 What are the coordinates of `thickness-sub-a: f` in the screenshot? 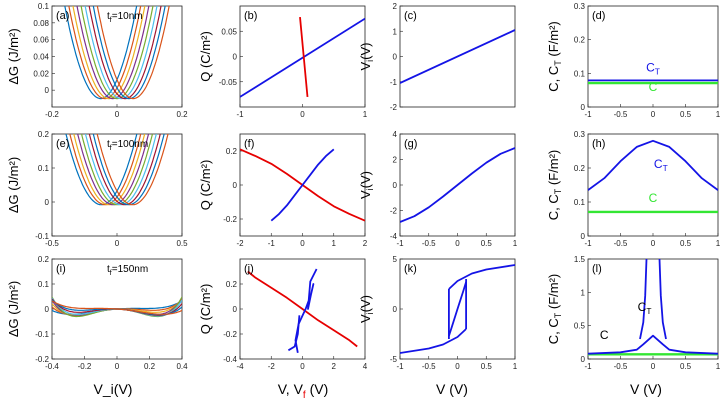 It's located at (111, 20).